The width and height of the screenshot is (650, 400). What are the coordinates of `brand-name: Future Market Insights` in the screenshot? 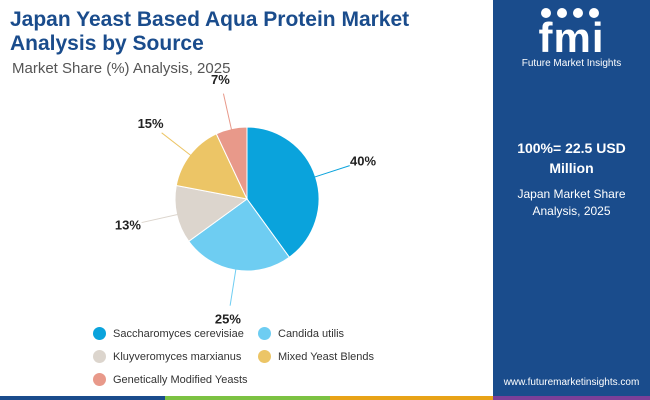 It's located at (571, 63).